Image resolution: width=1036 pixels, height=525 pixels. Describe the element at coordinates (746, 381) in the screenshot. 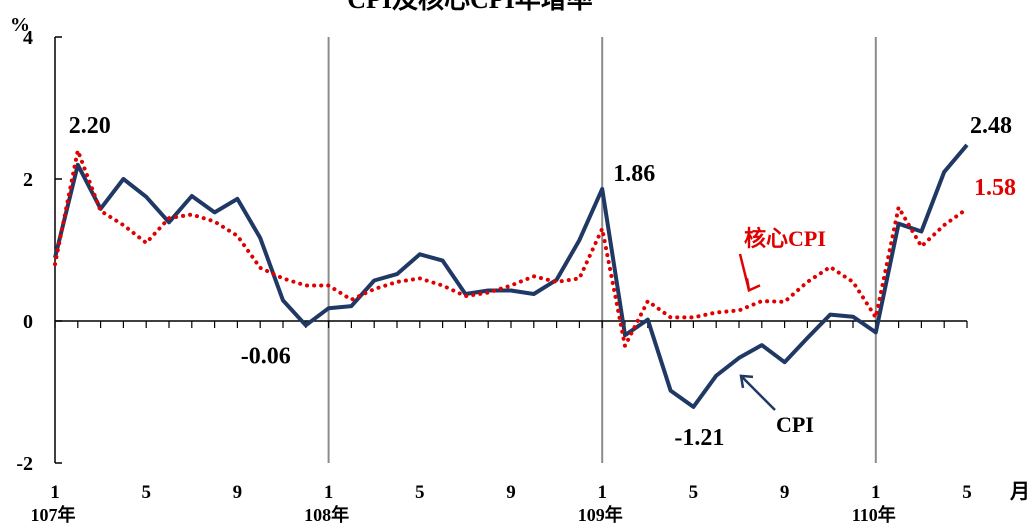

I see `cpi-arrow-head` at that location.